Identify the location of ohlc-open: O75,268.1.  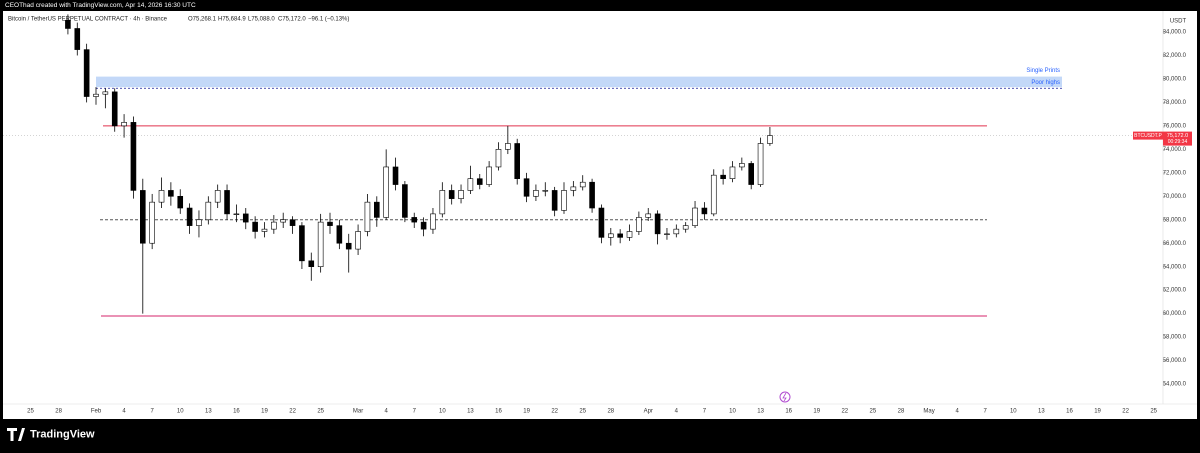
(202, 20).